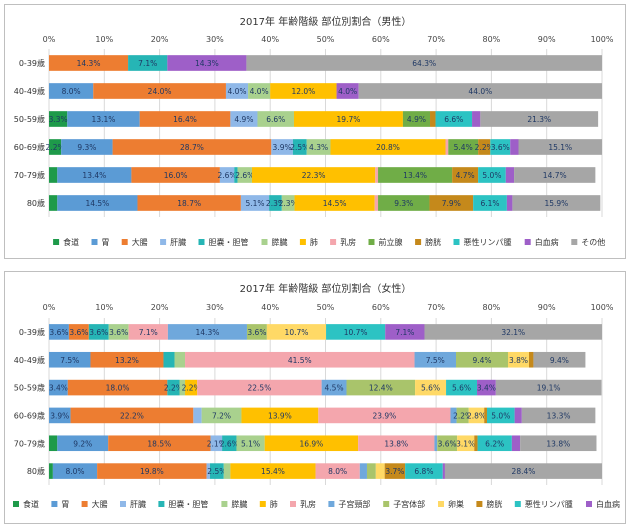 The width and height of the screenshot is (633, 528). I want to click on data-label: 4.0%, so click(236, 91).